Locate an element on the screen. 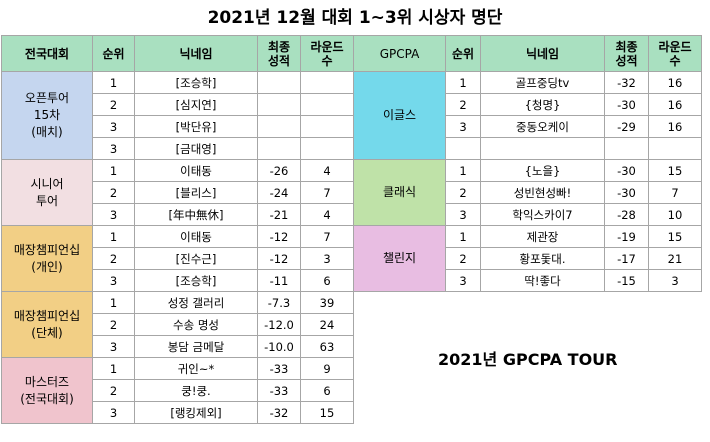 The width and height of the screenshot is (710, 442). category-cell: 마스터즈 (전국대회) is located at coordinates (47, 390).